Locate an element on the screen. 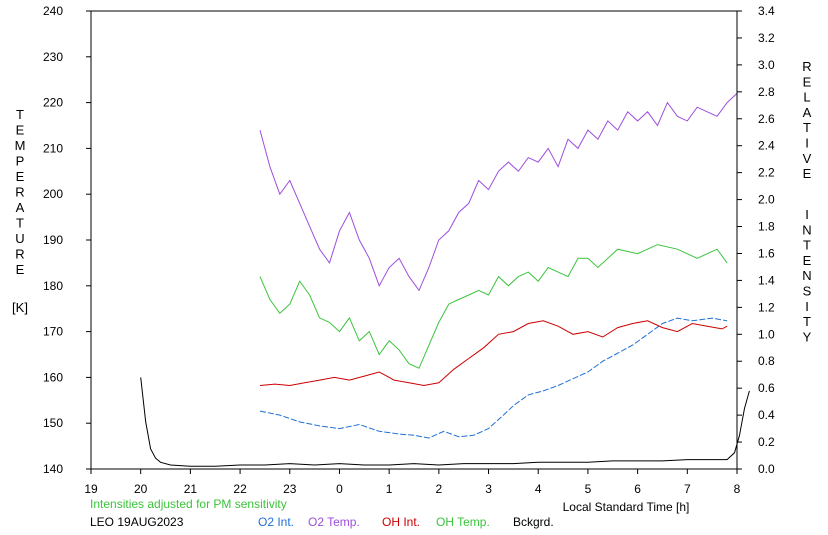 The image size is (828, 535). x-tick-label: 22 is located at coordinates (240, 489).